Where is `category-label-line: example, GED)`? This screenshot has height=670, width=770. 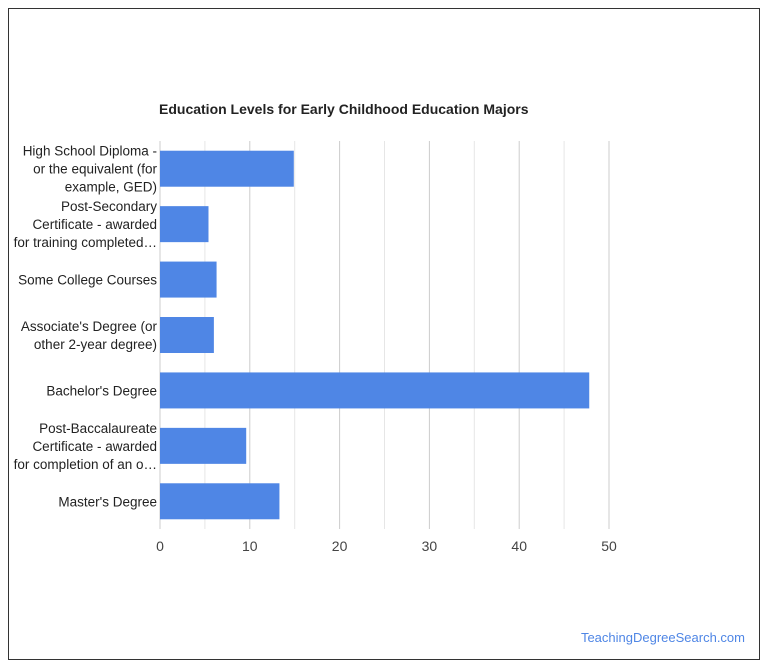 category-label-line: example, GED) is located at coordinates (111, 187).